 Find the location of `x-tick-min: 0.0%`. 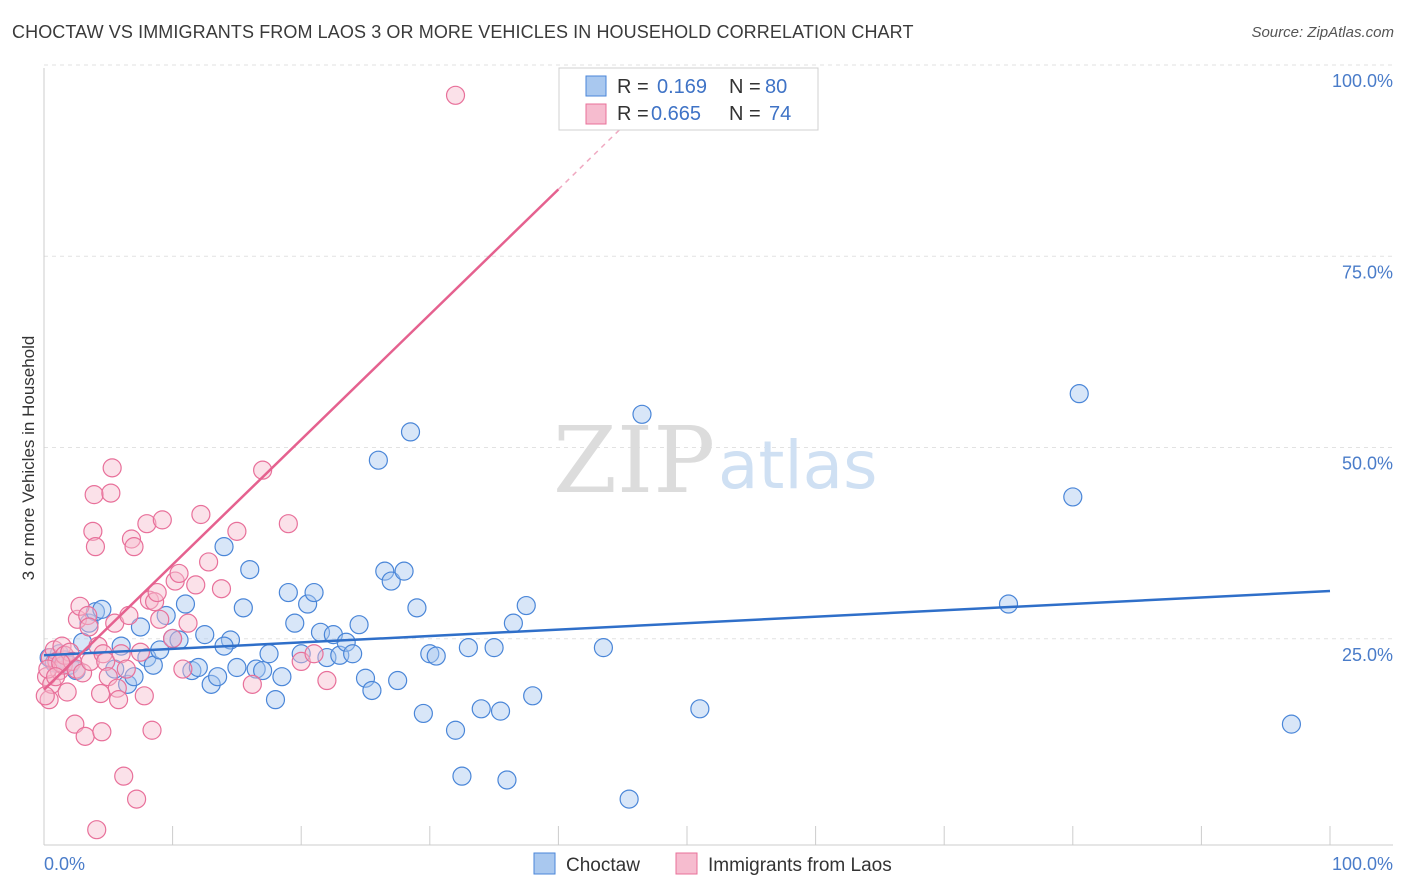

x-tick-min: 0.0% is located at coordinates (64, 864).